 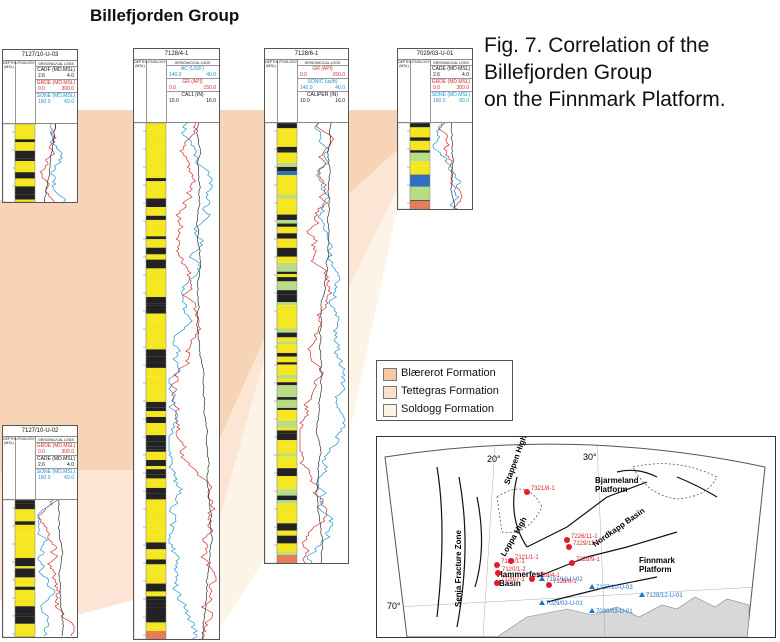 What do you see at coordinates (56, 64) in the screenshot?
I see `logs-header: GR/SONIC/CAL LOGS` at bounding box center [56, 64].